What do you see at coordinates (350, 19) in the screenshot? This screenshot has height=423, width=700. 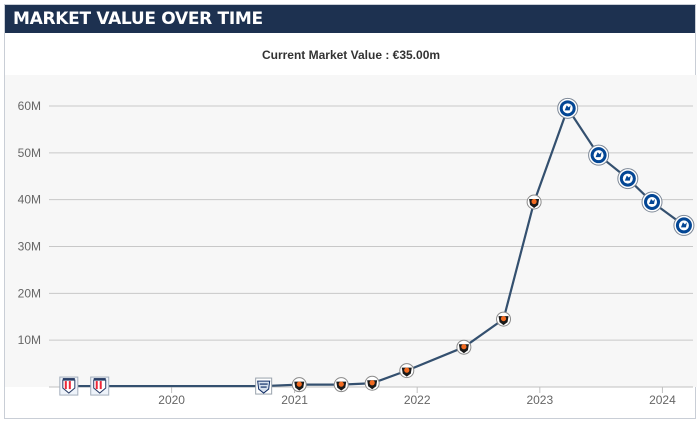 I see `widget-title: MARKET VALUE OVER TIME` at bounding box center [350, 19].